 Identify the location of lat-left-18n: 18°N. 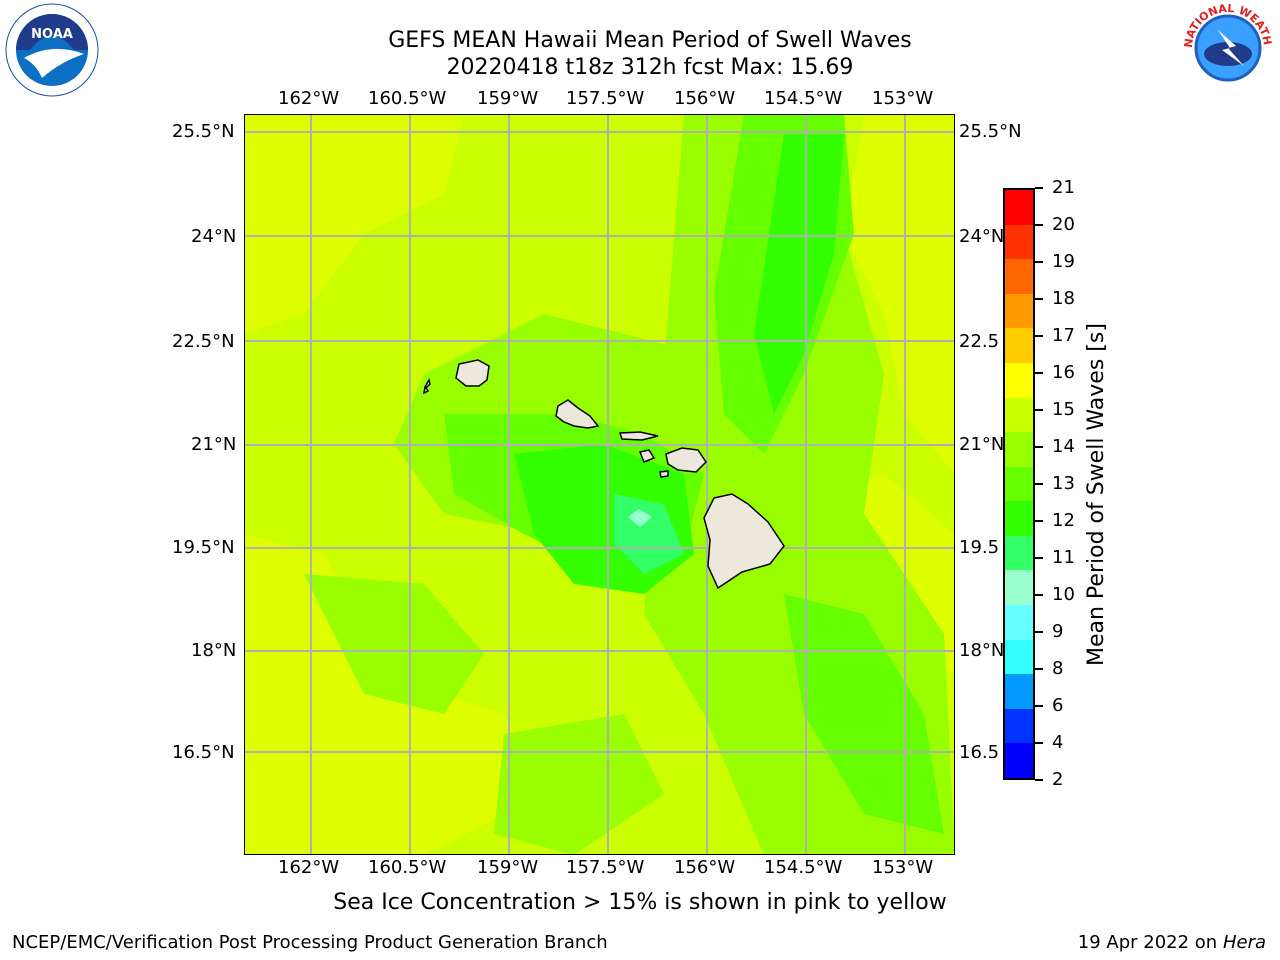
(214, 650).